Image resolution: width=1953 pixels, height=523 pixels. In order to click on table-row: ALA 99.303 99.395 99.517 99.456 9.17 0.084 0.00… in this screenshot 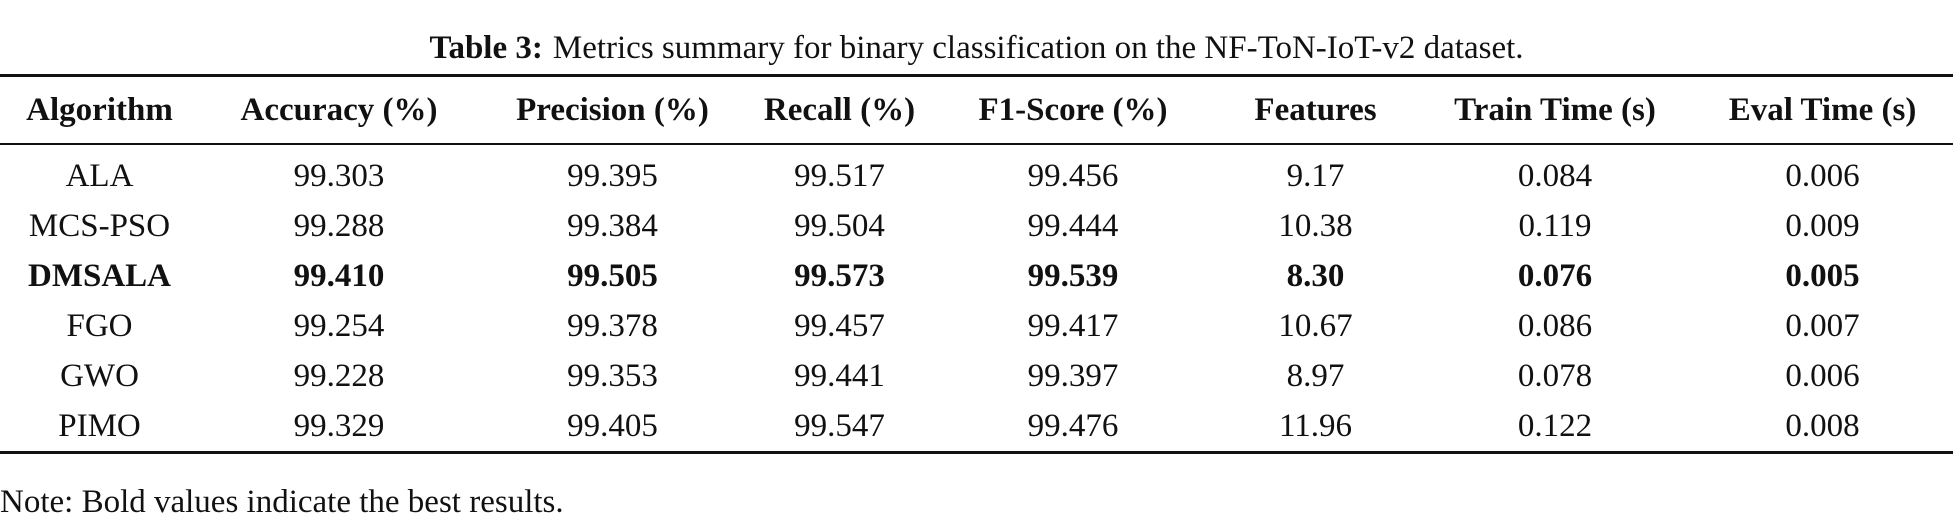, I will do `click(976, 172)`.